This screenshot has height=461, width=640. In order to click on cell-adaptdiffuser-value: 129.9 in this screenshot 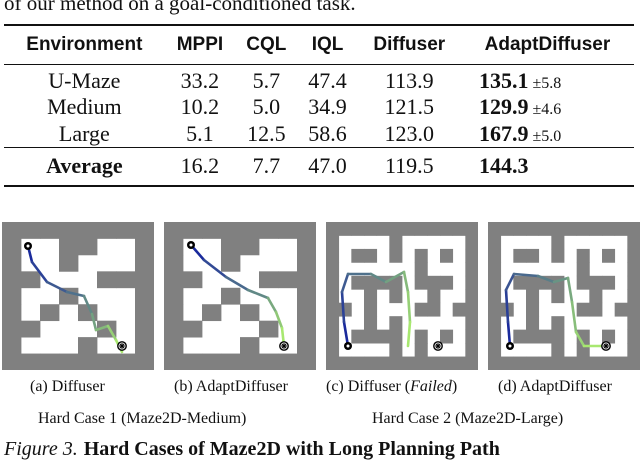, I will do `click(503, 106)`.